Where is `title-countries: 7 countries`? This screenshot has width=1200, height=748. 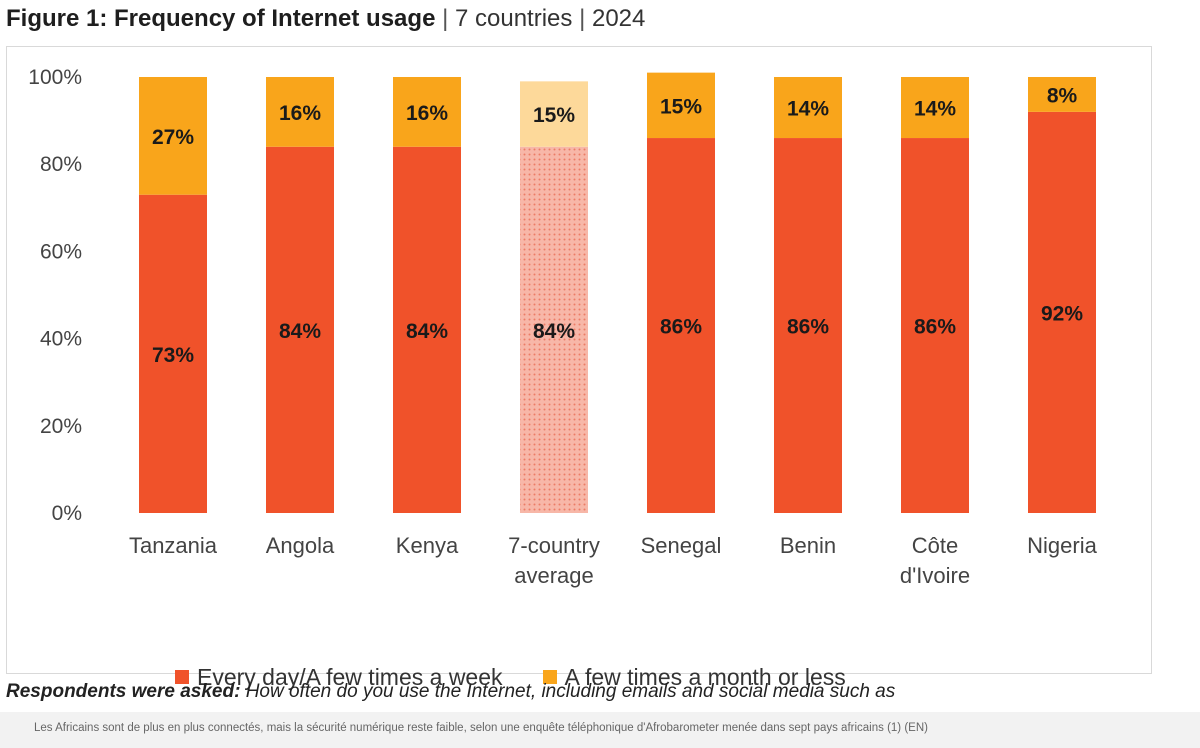 title-countries: 7 countries is located at coordinates (514, 18).